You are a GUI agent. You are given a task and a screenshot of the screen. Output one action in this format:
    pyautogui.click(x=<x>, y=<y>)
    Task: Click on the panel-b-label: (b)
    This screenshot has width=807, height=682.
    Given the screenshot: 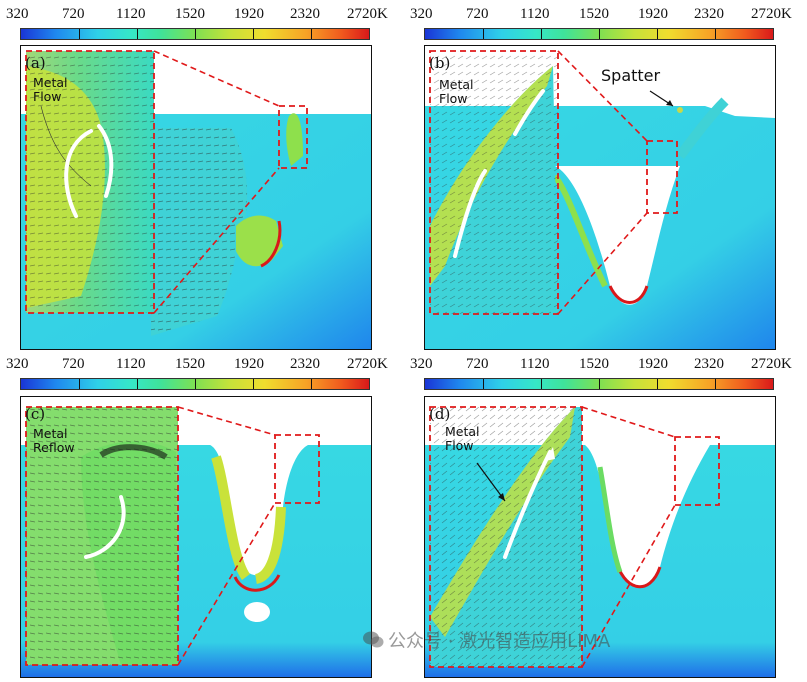 What is the action you would take?
    pyautogui.click(x=440, y=63)
    